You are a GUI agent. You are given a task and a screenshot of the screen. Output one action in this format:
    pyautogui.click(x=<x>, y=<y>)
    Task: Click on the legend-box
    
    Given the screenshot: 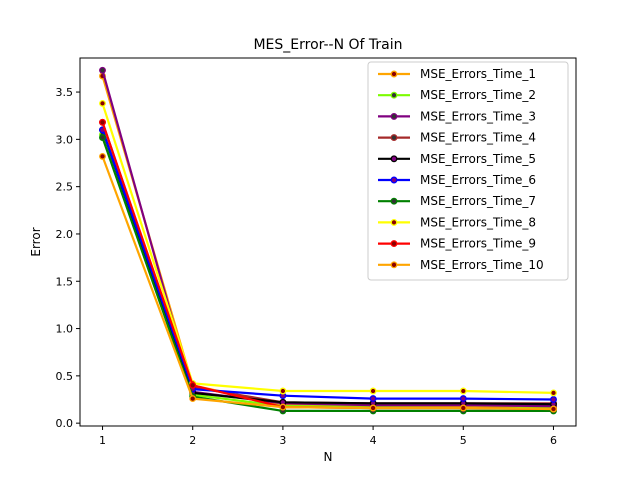 What is the action you would take?
    pyautogui.click(x=468, y=171)
    